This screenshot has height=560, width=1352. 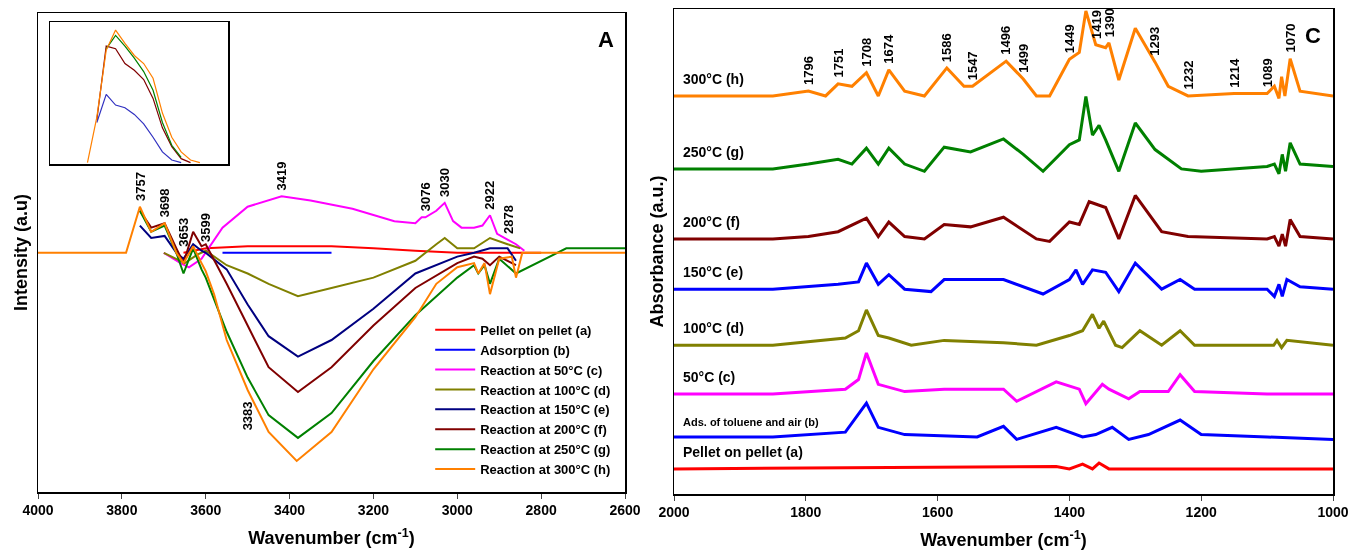 I want to click on annotation: 3419, so click(x=281, y=176).